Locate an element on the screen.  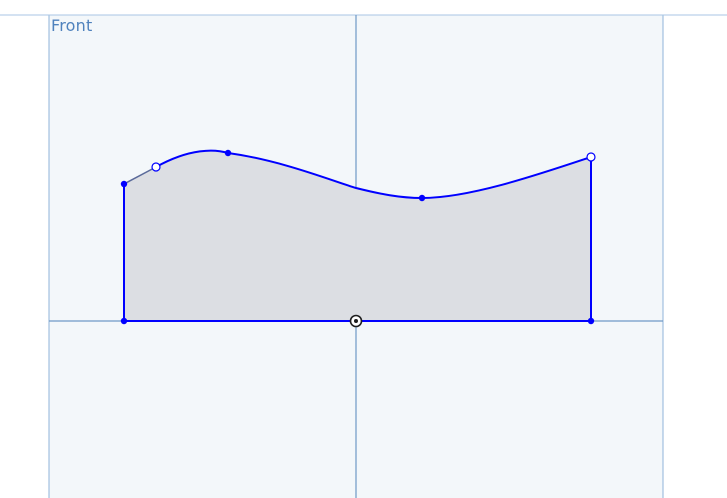
sketch-point-left-bottom is located at coordinates (124, 321).